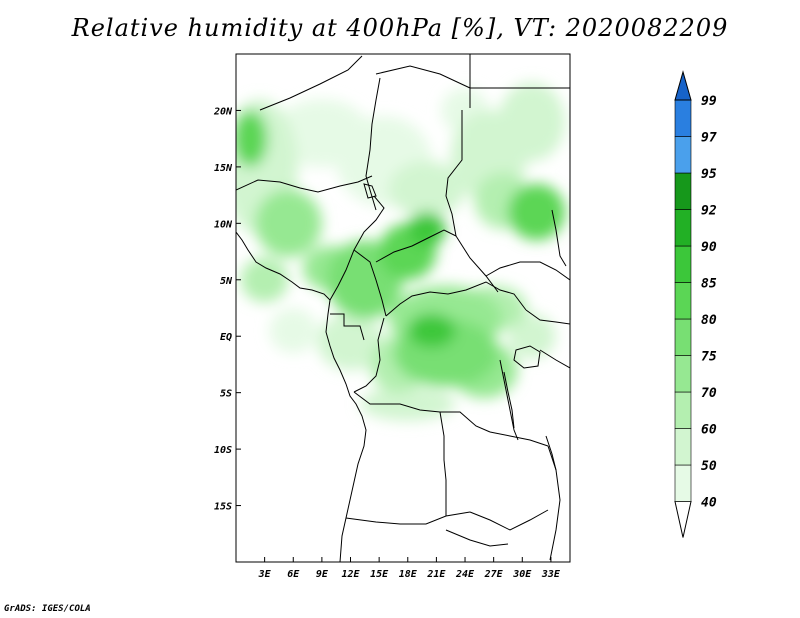 This screenshot has height=618, width=800. Describe the element at coordinates (47, 609) in the screenshot. I see `grads-credit: GrADS: IGES/COLA` at that location.